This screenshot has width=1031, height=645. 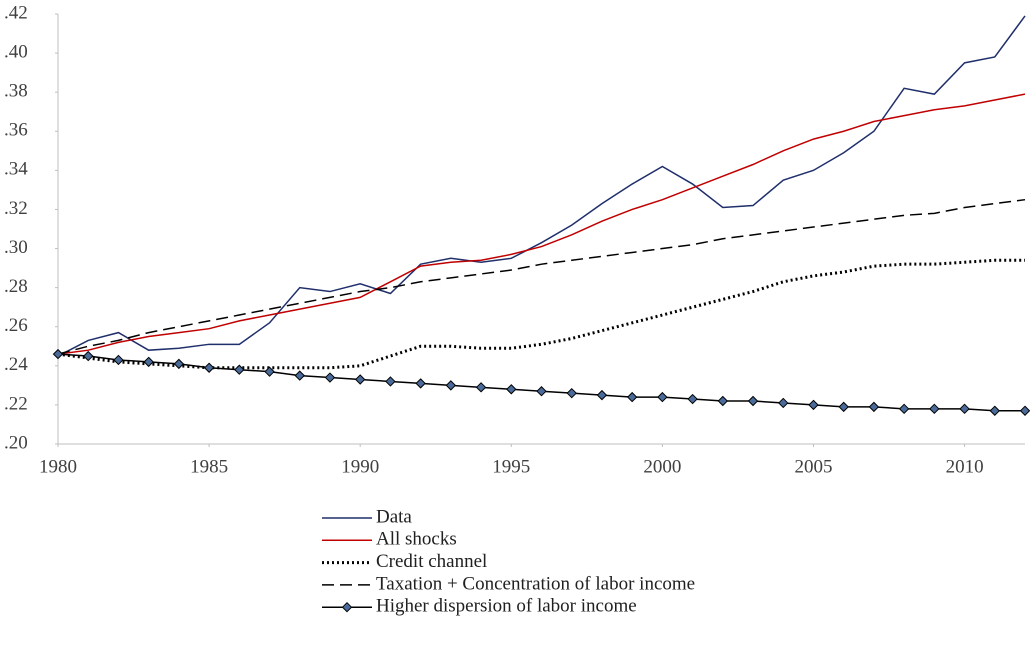 What do you see at coordinates (16, 364) in the screenshot?
I see `y-tick-label: .24` at bounding box center [16, 364].